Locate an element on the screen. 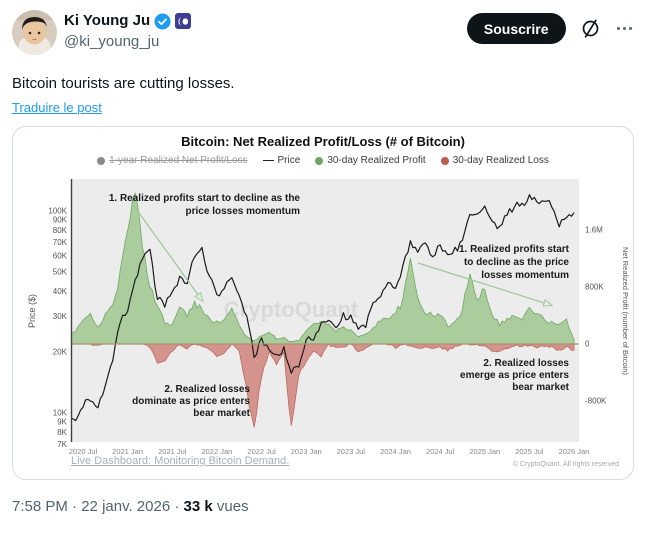 The width and height of the screenshot is (646, 534). svg-text: 2024 Jul is located at coordinates (440, 451).